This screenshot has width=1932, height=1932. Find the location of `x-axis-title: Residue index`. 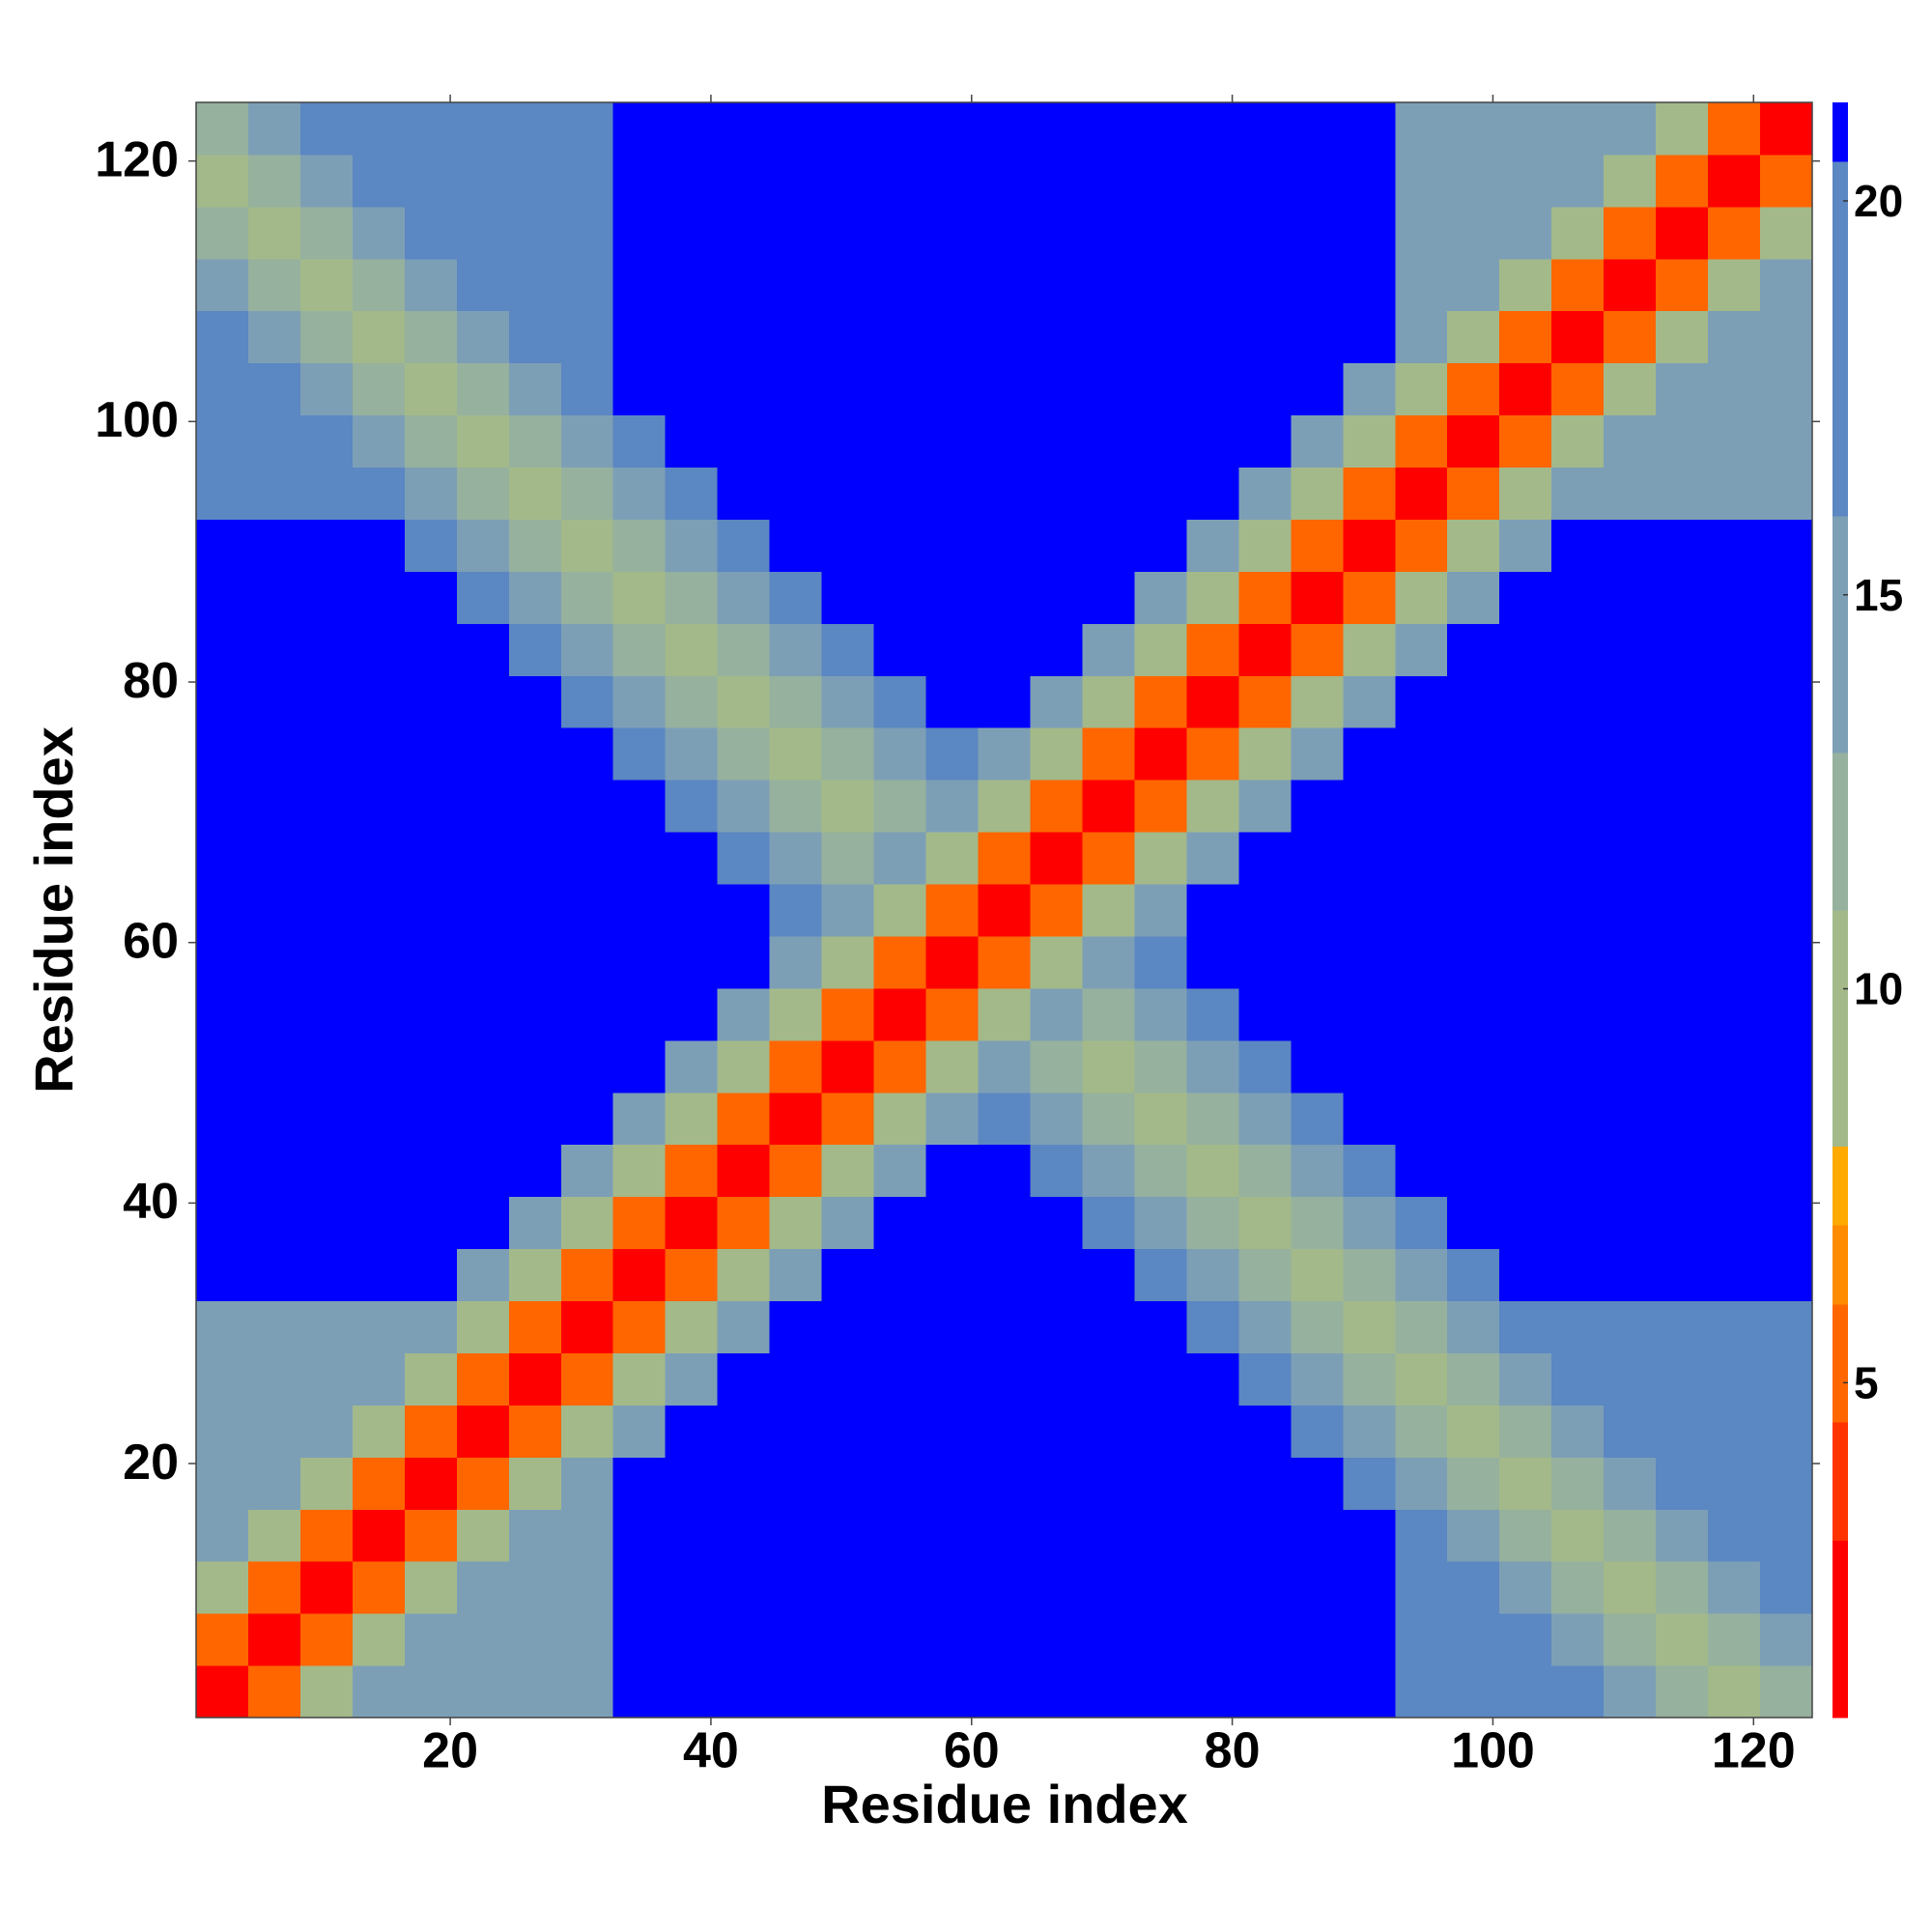

x-axis-title: Residue index is located at coordinates (1005, 1804).